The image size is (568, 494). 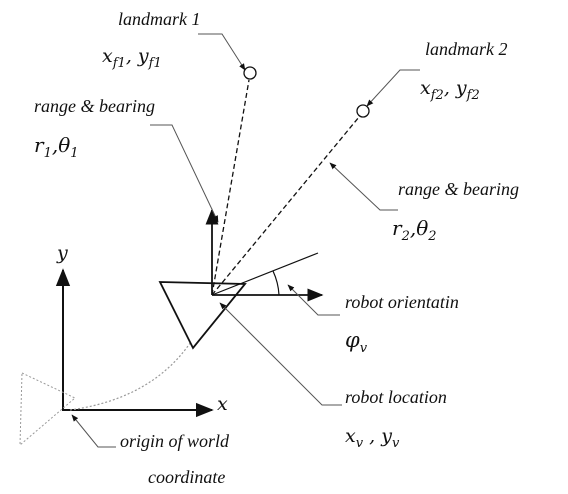 I want to click on range-bearing-1-label: range & bearing, so click(x=94, y=106).